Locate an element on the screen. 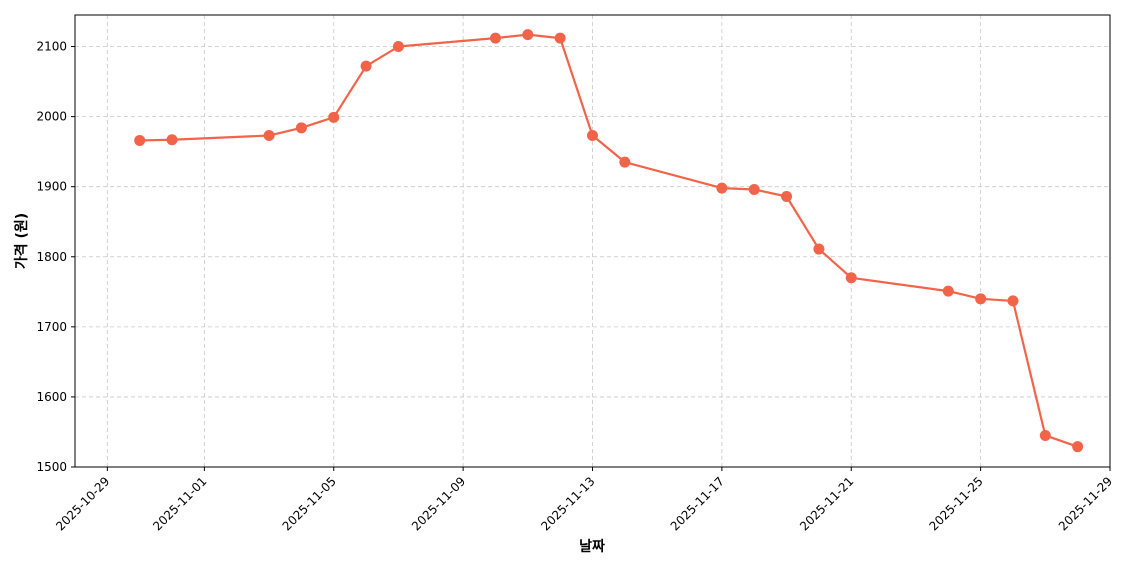  y-tick-label: 1900 is located at coordinates (51, 187).